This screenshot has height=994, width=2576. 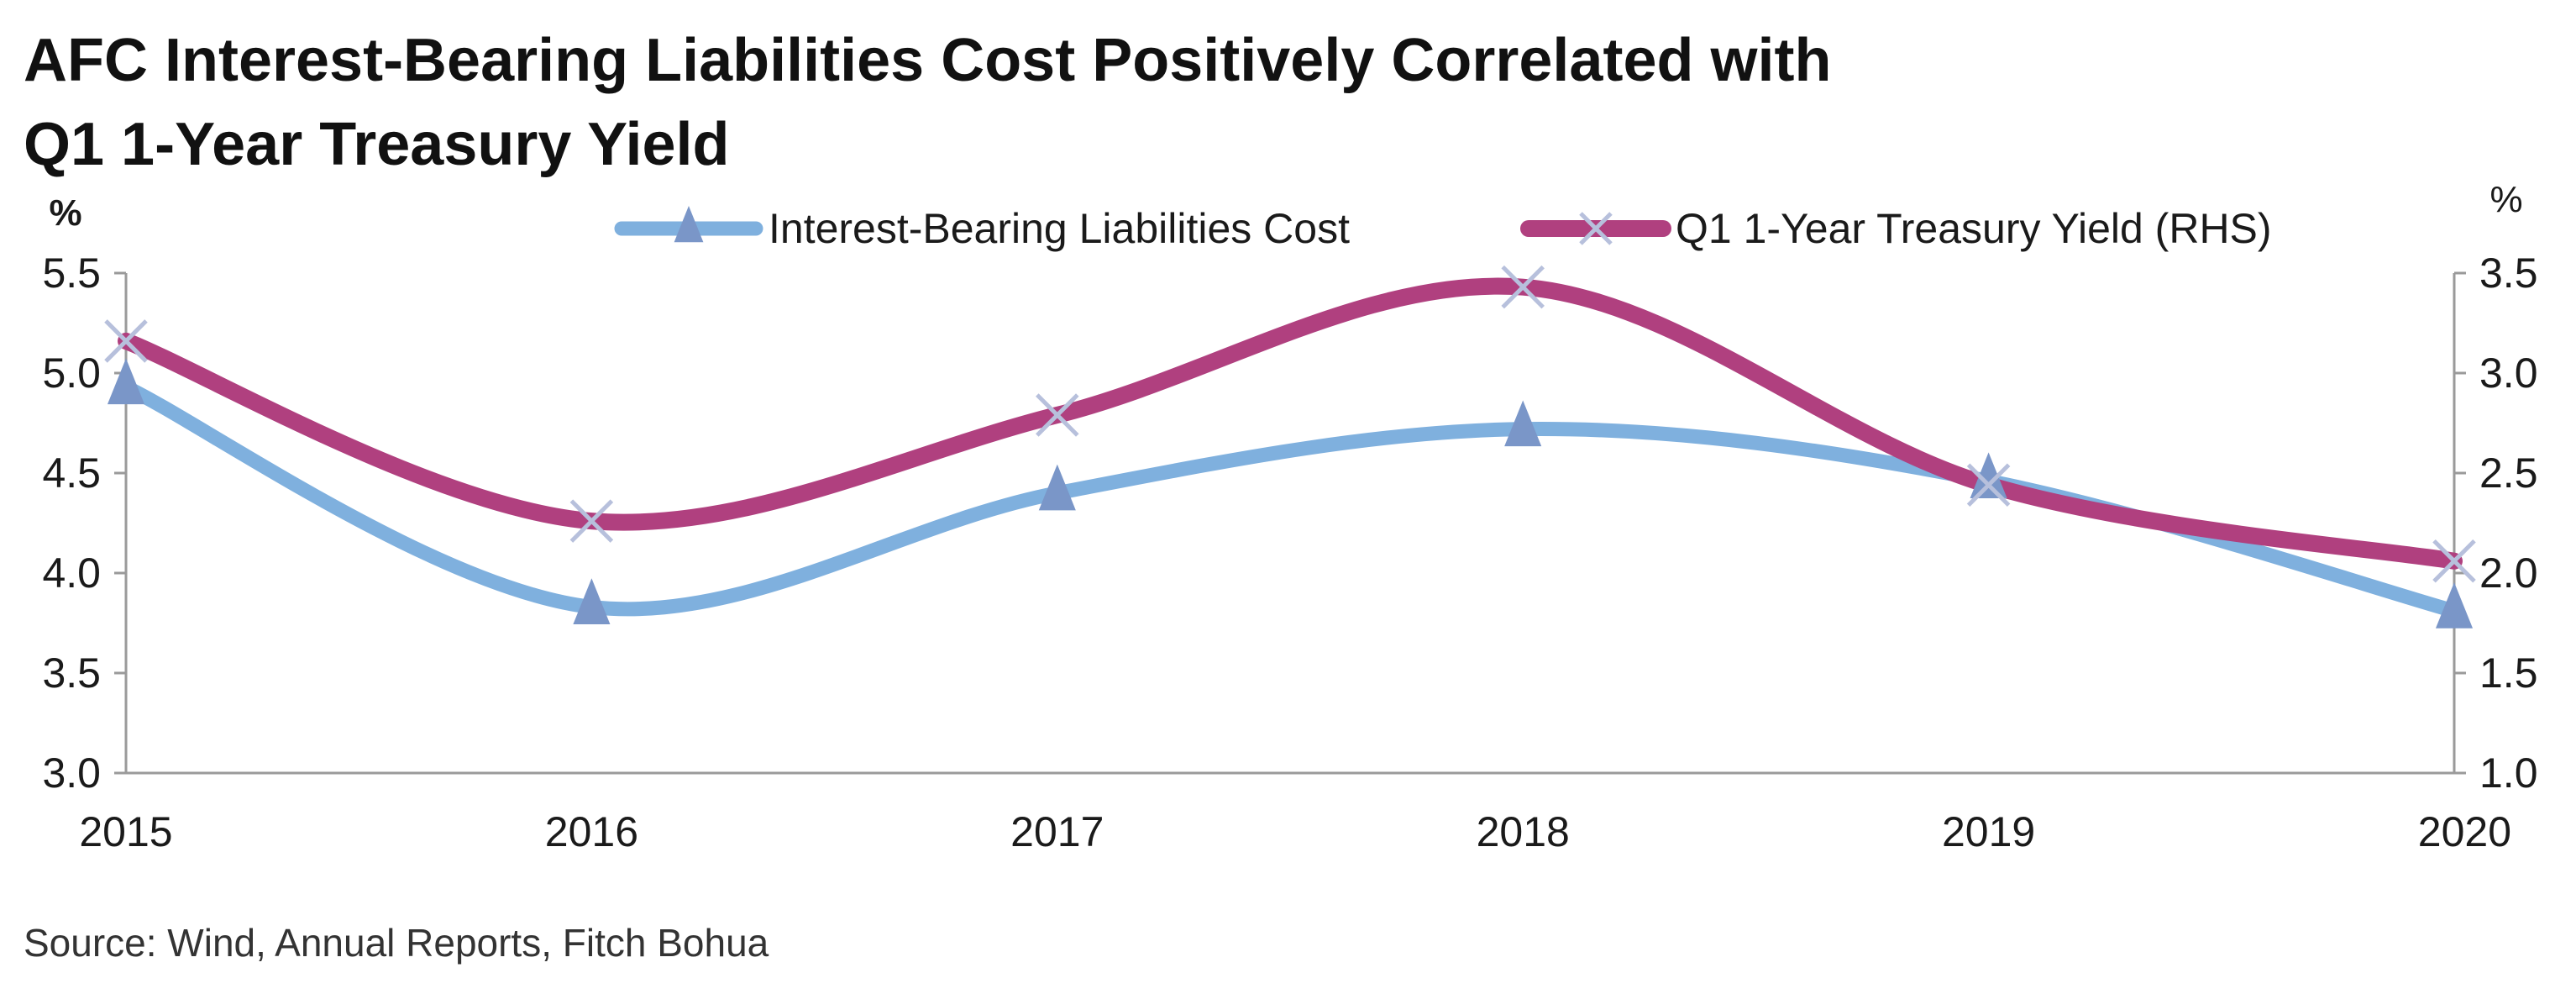 What do you see at coordinates (2508, 573) in the screenshot?
I see `right-axis-tick-label: 2.0` at bounding box center [2508, 573].